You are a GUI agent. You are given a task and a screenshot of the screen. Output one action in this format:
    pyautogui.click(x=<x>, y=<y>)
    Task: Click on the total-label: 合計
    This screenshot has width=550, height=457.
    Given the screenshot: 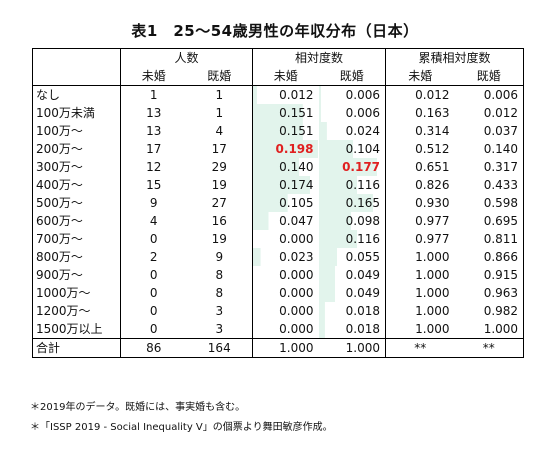 What is the action you would take?
    pyautogui.click(x=76, y=348)
    